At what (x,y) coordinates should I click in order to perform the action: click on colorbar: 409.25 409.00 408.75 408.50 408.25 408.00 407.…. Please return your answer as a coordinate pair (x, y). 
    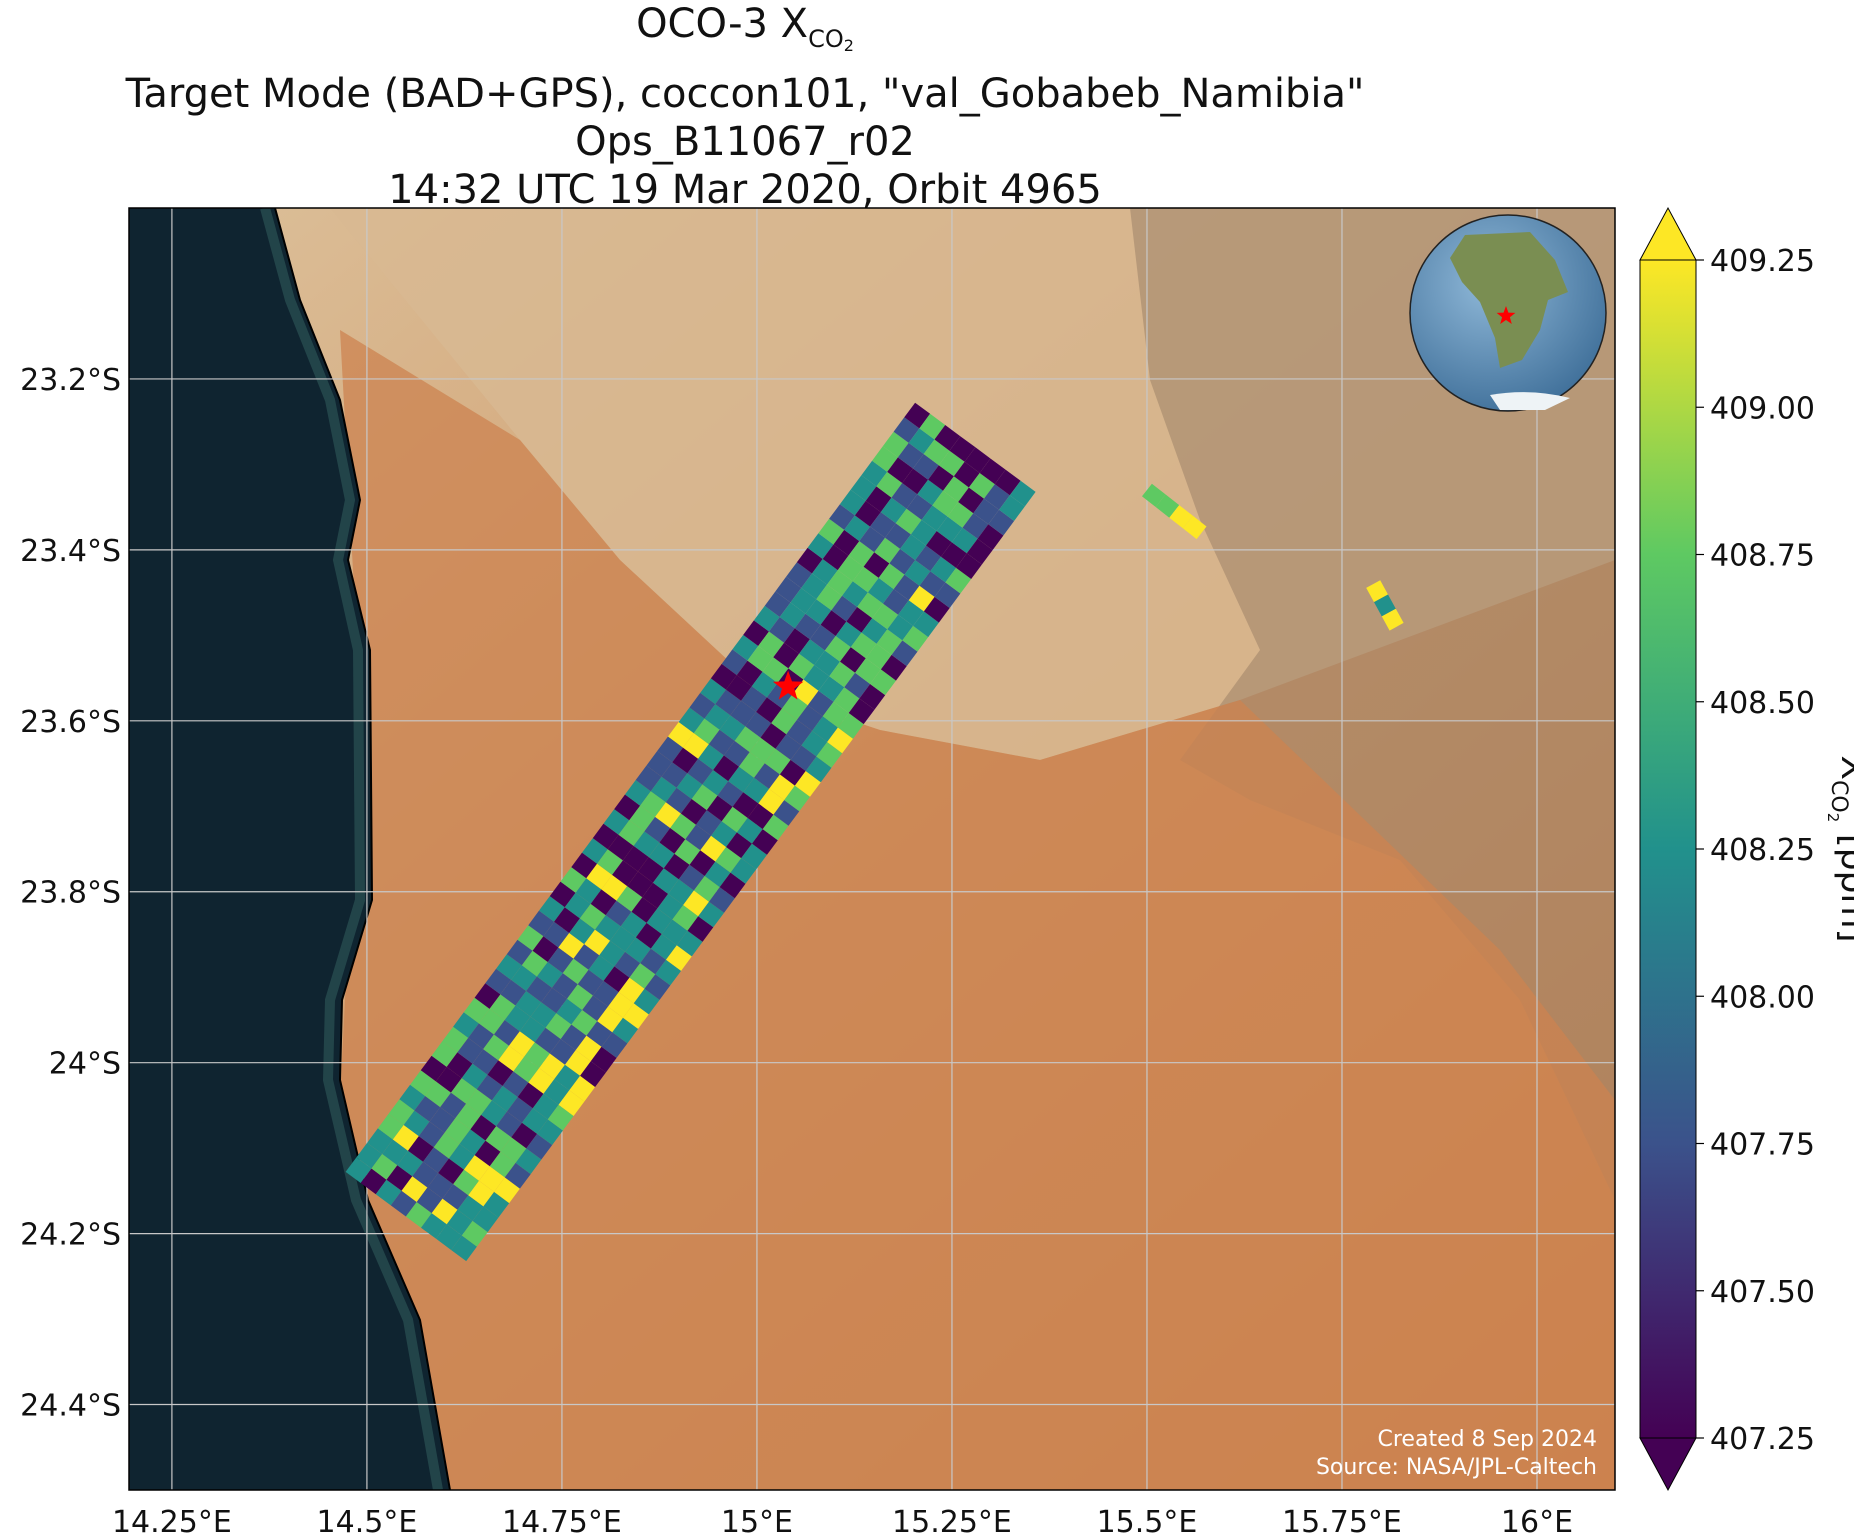
    Looking at the image, I should click on (1746, 849).